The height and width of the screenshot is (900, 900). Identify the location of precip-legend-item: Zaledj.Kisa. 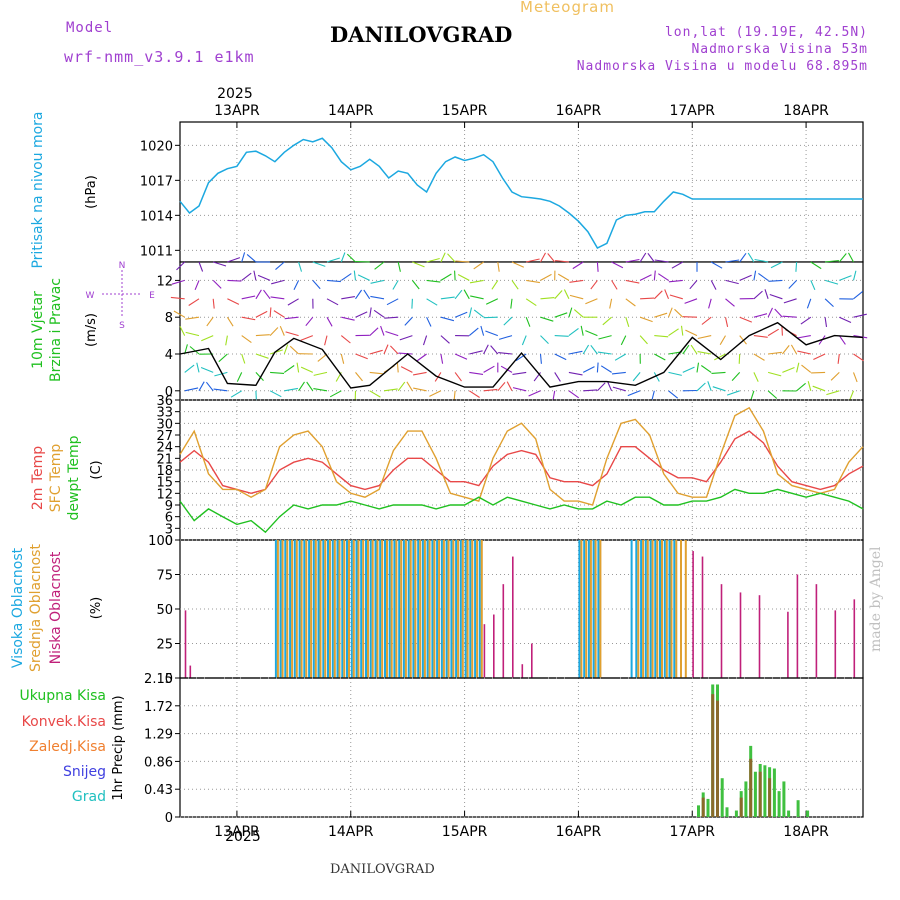
(67, 747).